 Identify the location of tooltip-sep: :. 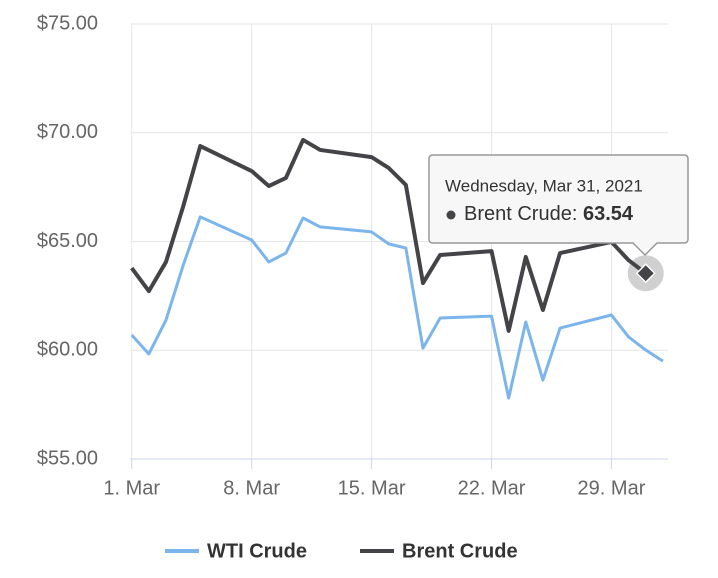
(577, 214).